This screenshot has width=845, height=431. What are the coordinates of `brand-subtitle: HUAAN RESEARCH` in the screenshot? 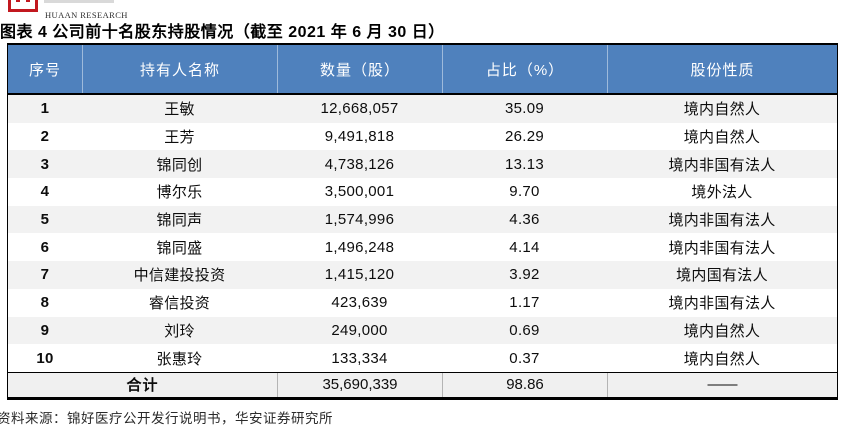 It's located at (86, 15).